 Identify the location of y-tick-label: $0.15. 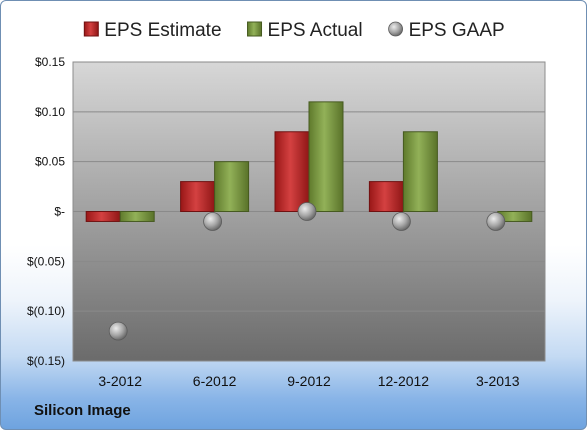
(50, 62).